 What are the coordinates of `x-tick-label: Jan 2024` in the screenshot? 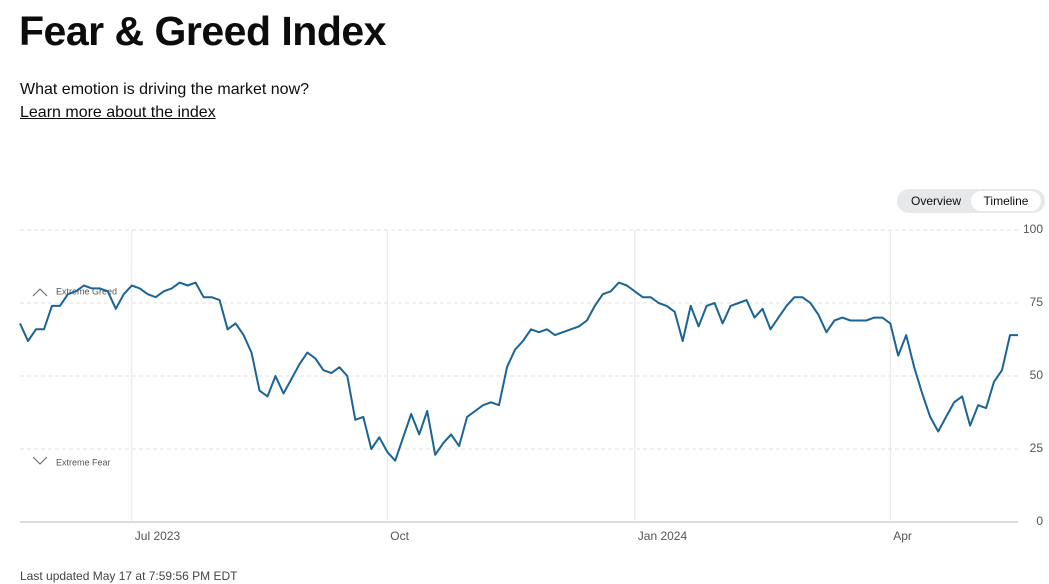 It's located at (663, 536).